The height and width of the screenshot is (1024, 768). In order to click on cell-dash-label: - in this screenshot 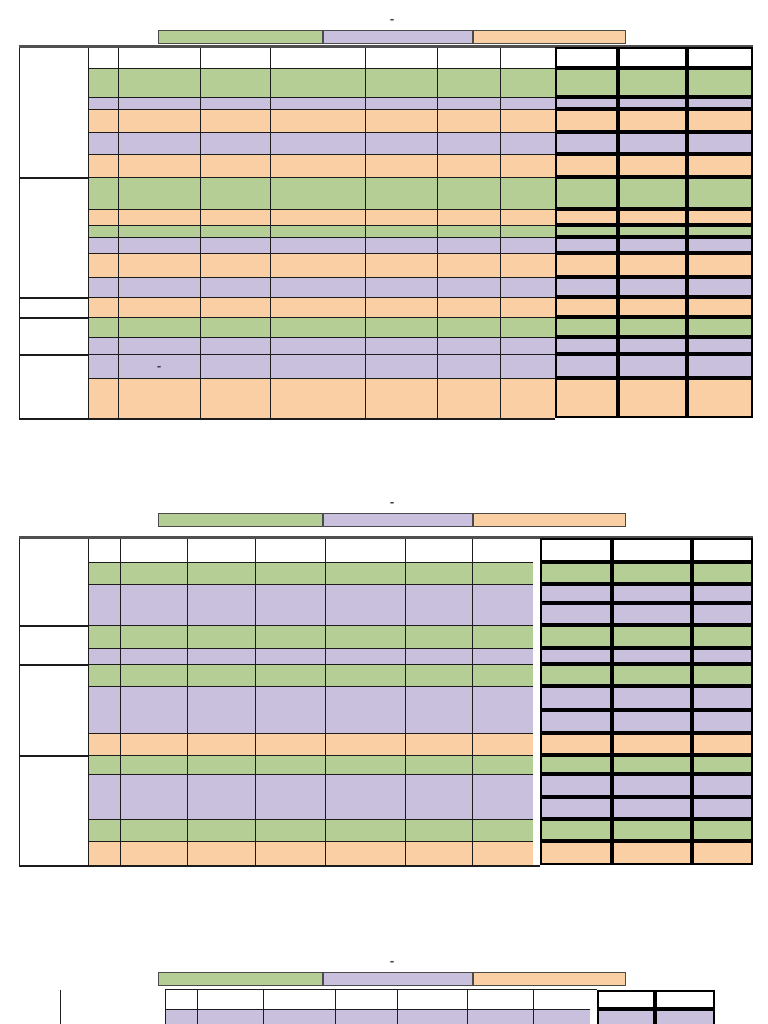, I will do `click(159, 365)`.